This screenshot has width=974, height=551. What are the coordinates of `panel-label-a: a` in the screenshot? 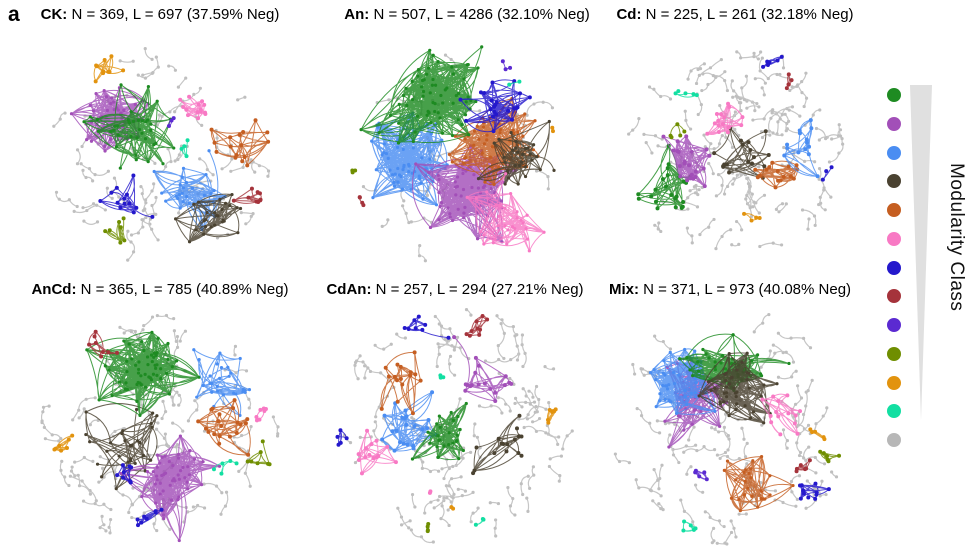 It's located at (14, 14).